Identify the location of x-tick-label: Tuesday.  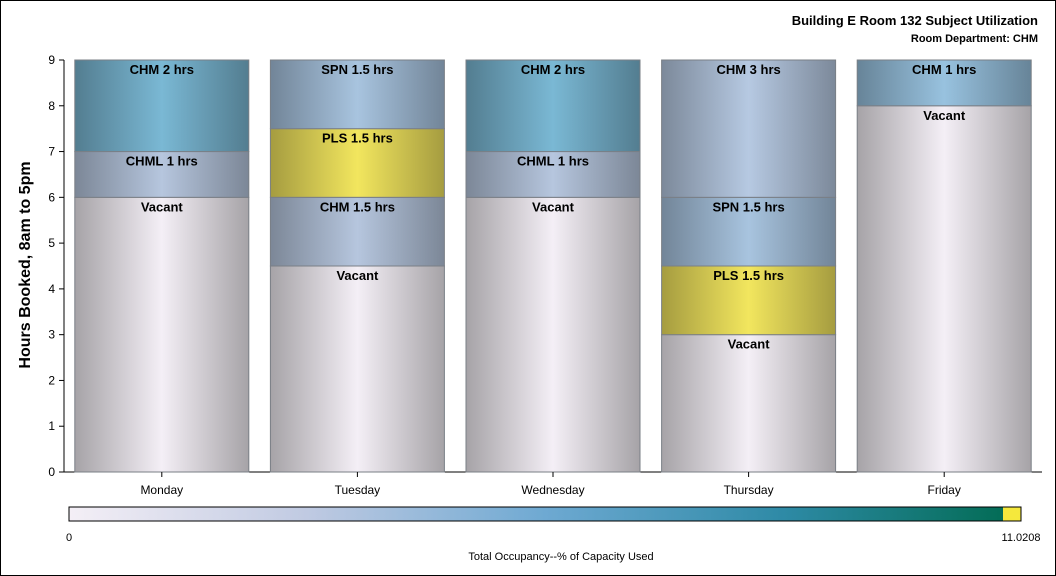
(358, 490).